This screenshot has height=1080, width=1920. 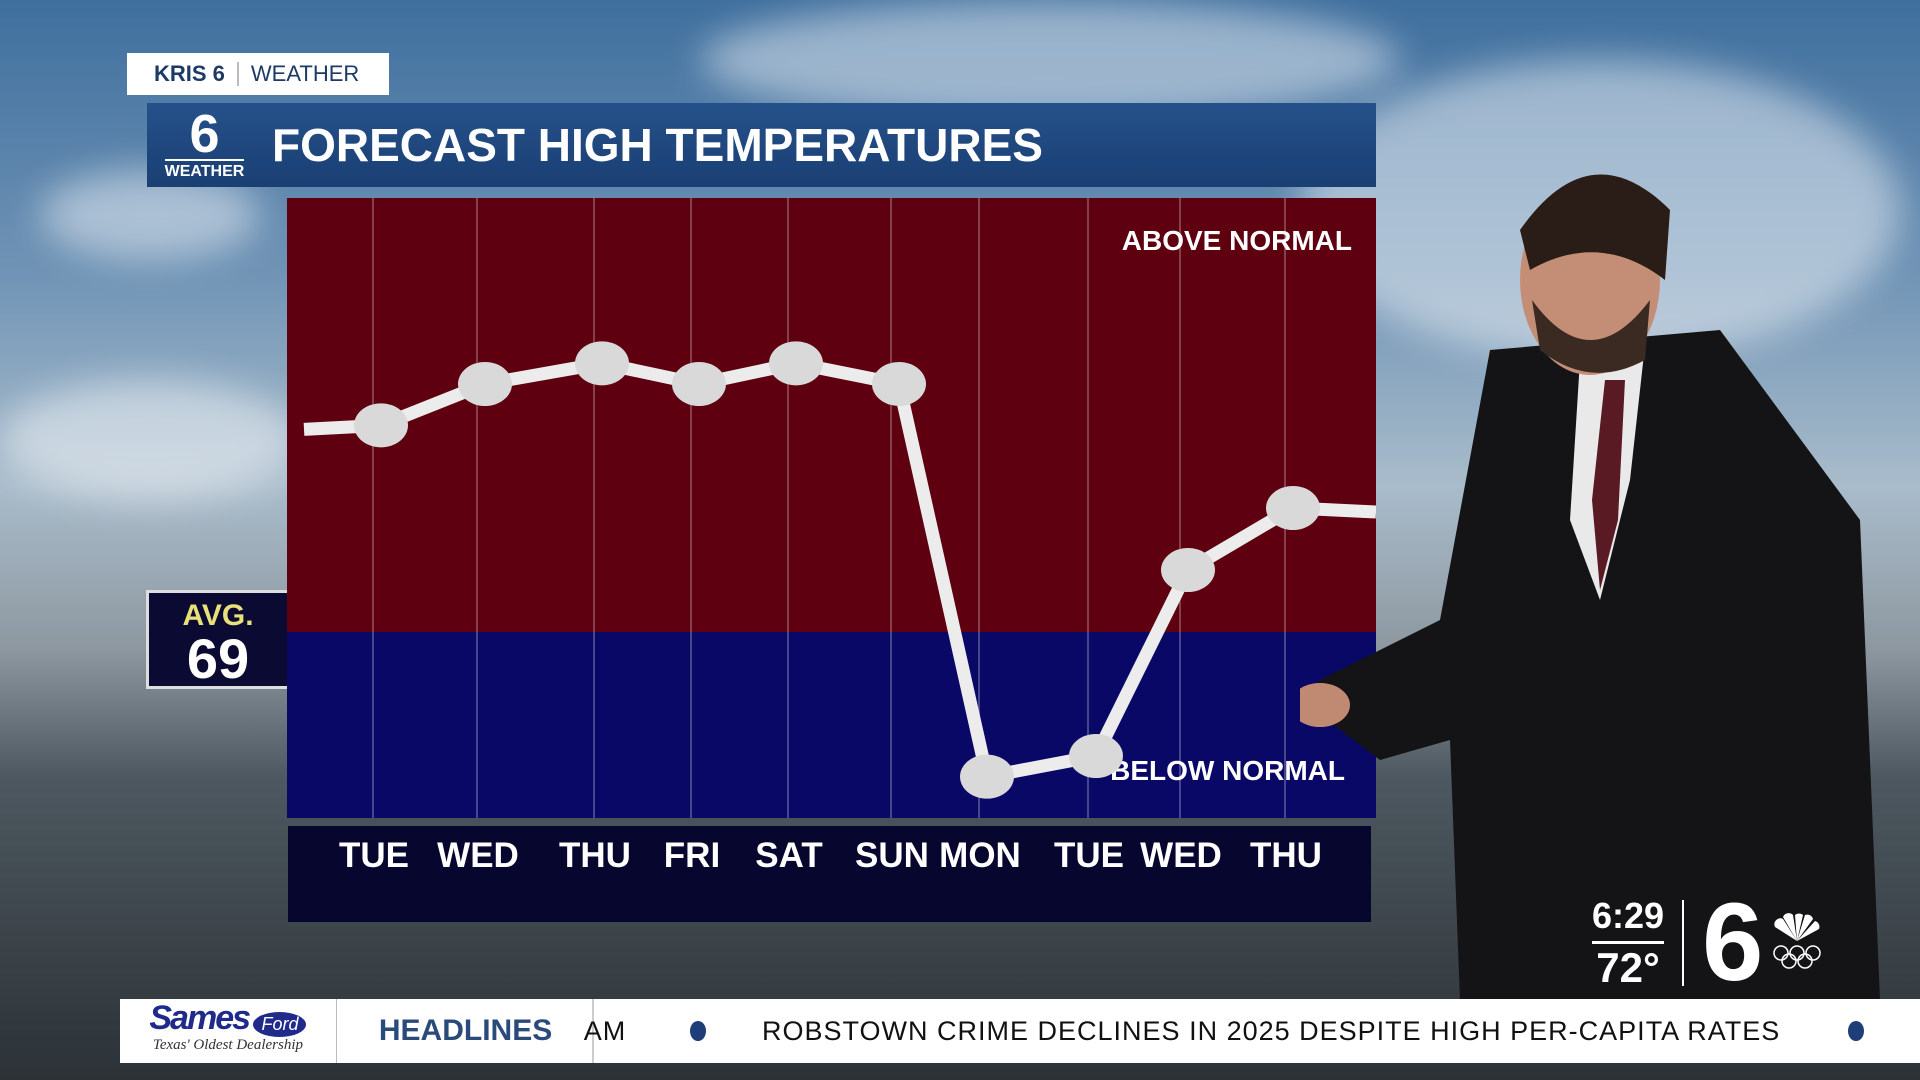 What do you see at coordinates (218, 658) in the screenshot?
I see `avg-value: 69` at bounding box center [218, 658].